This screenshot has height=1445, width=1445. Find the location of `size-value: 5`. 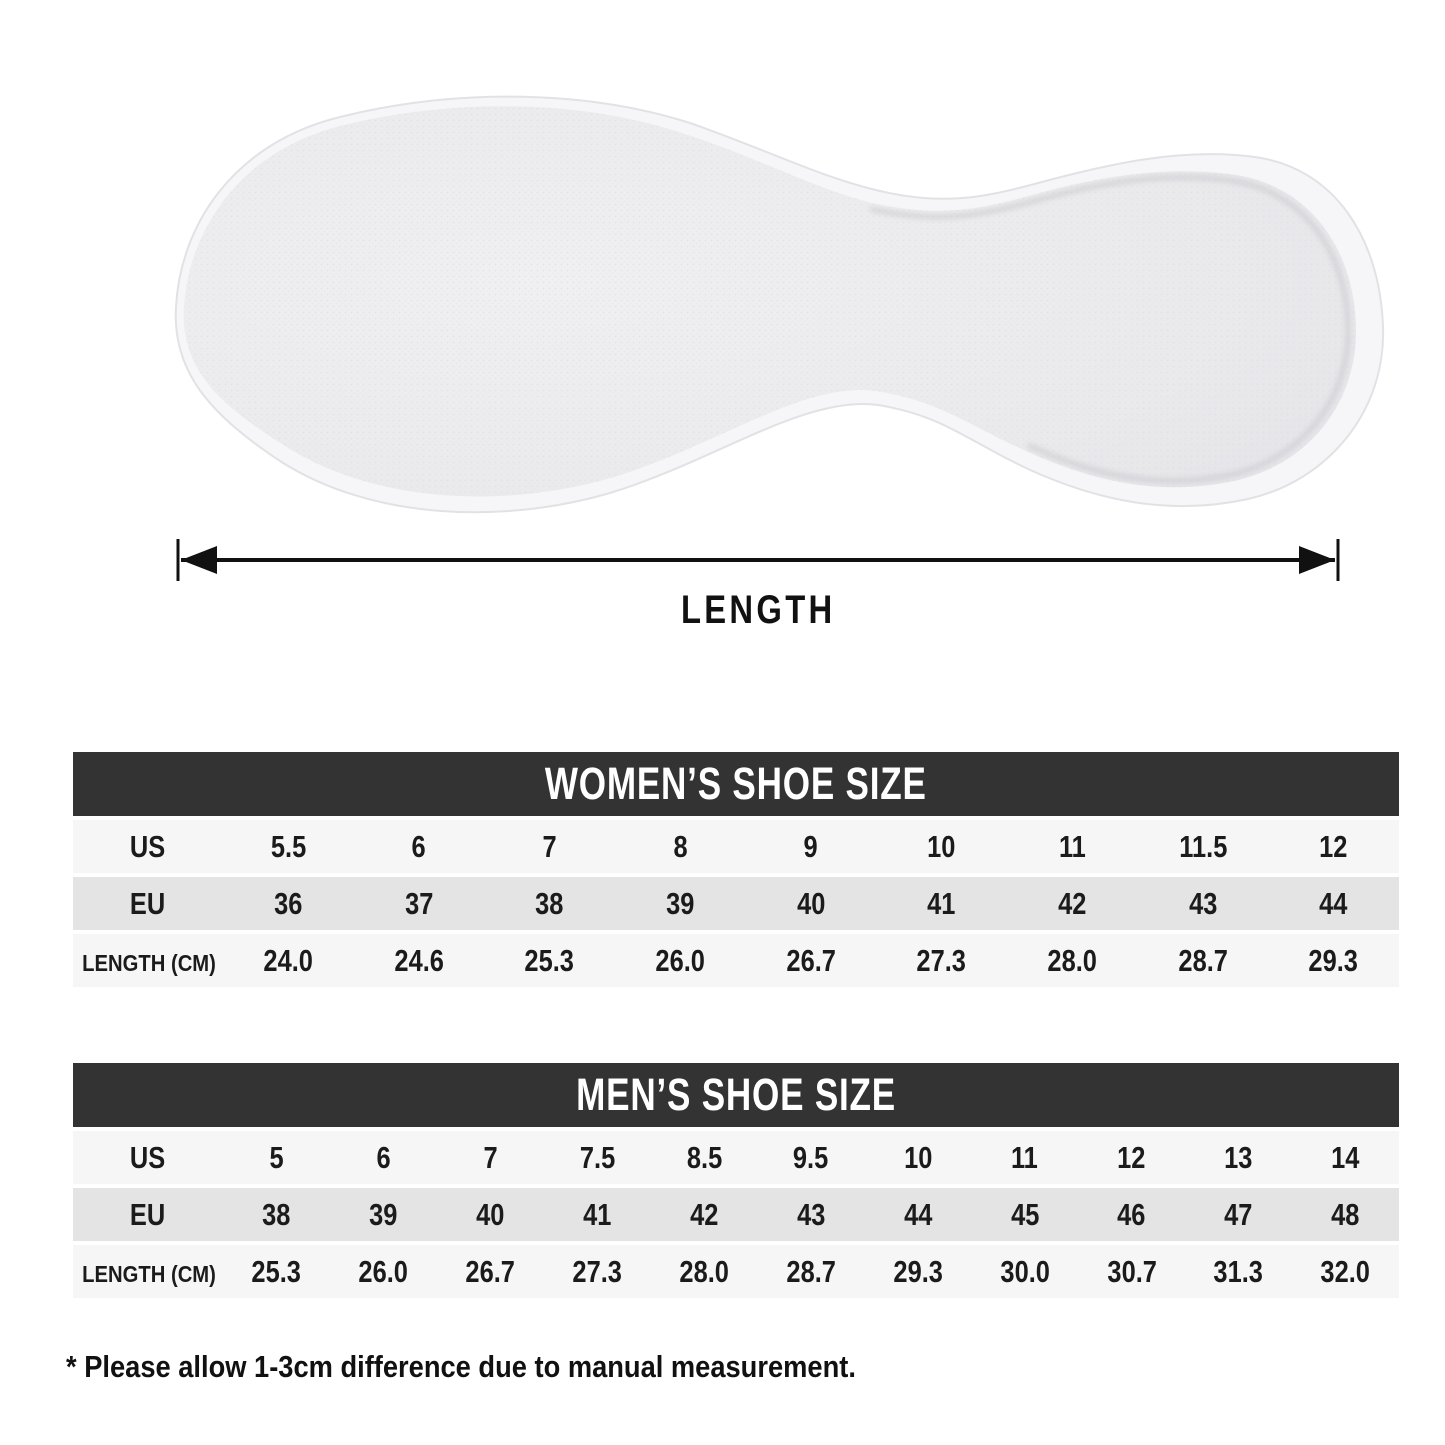

size-value: 5 is located at coordinates (276, 1157).